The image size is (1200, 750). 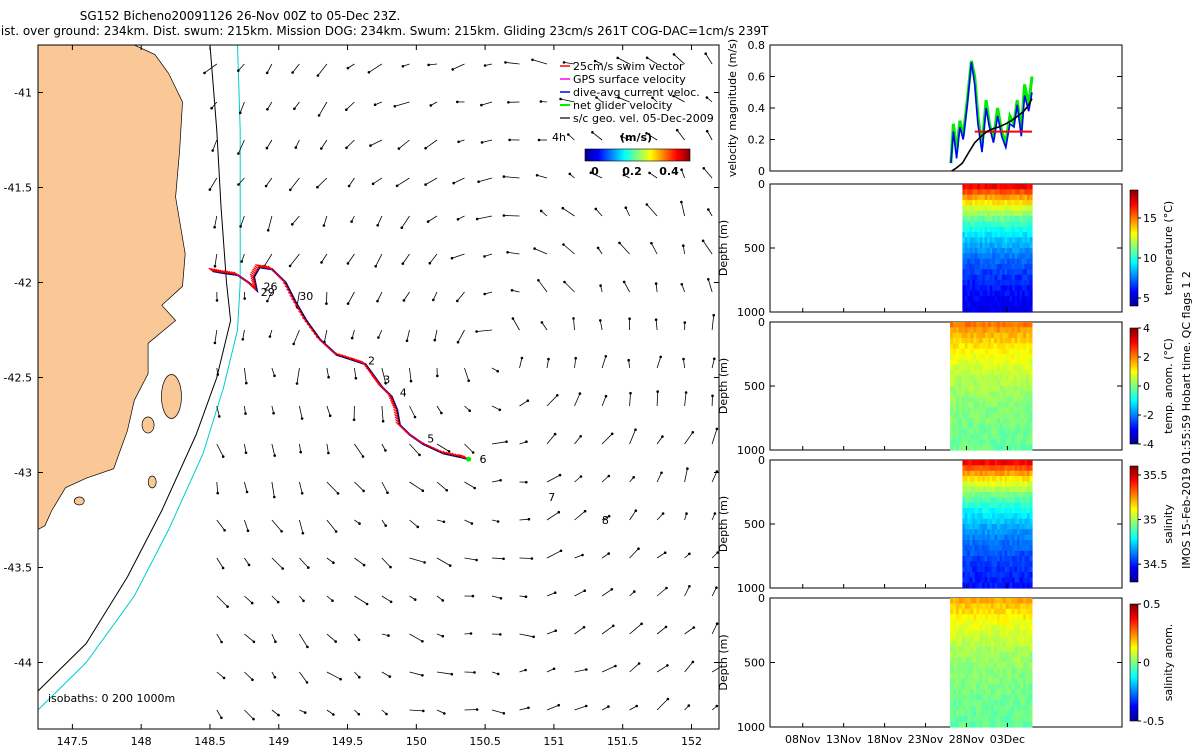 What do you see at coordinates (23, 663) in the screenshot?
I see `map-y-tick-label: -44` at bounding box center [23, 663].